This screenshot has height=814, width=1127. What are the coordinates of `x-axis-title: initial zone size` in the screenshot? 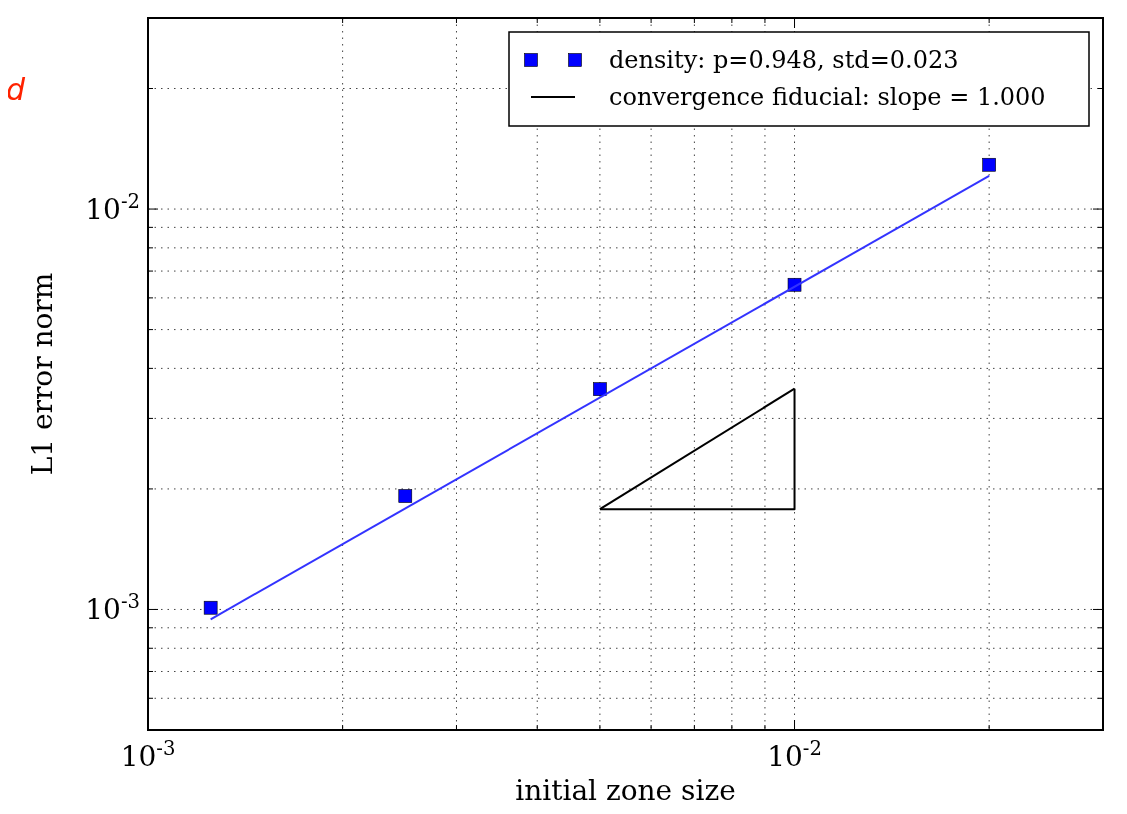 It's located at (625, 790).